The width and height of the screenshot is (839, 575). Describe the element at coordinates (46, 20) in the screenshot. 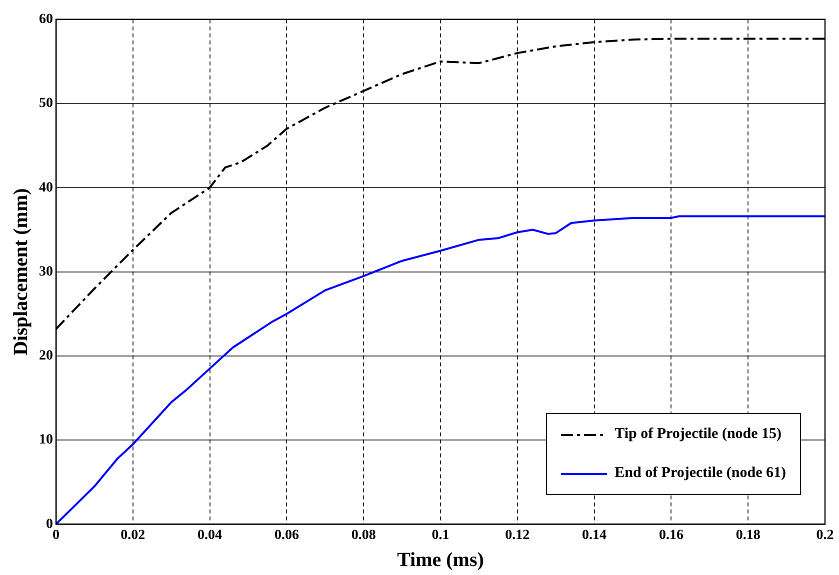

I see `y-tick-label: 60` at that location.